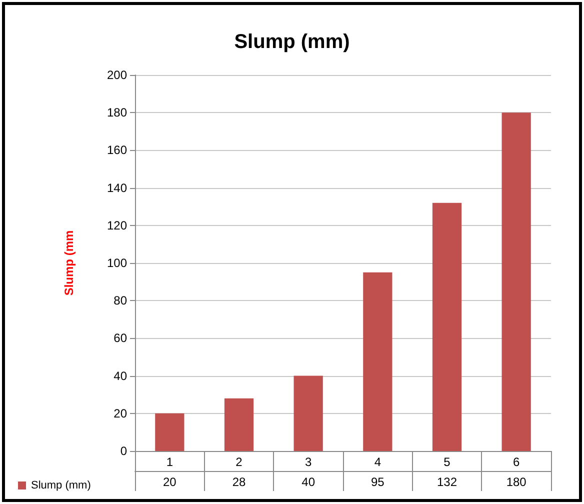 This screenshot has height=504, width=584. What do you see at coordinates (117, 75) in the screenshot?
I see `y-tick-label: 200` at bounding box center [117, 75].